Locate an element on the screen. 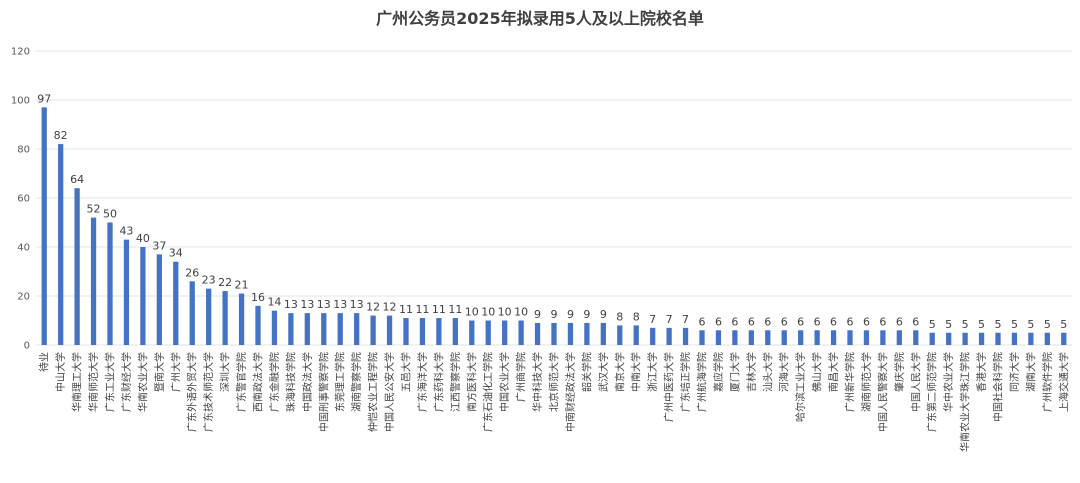  category-label-34: 武汉大学 is located at coordinates (603, 372).